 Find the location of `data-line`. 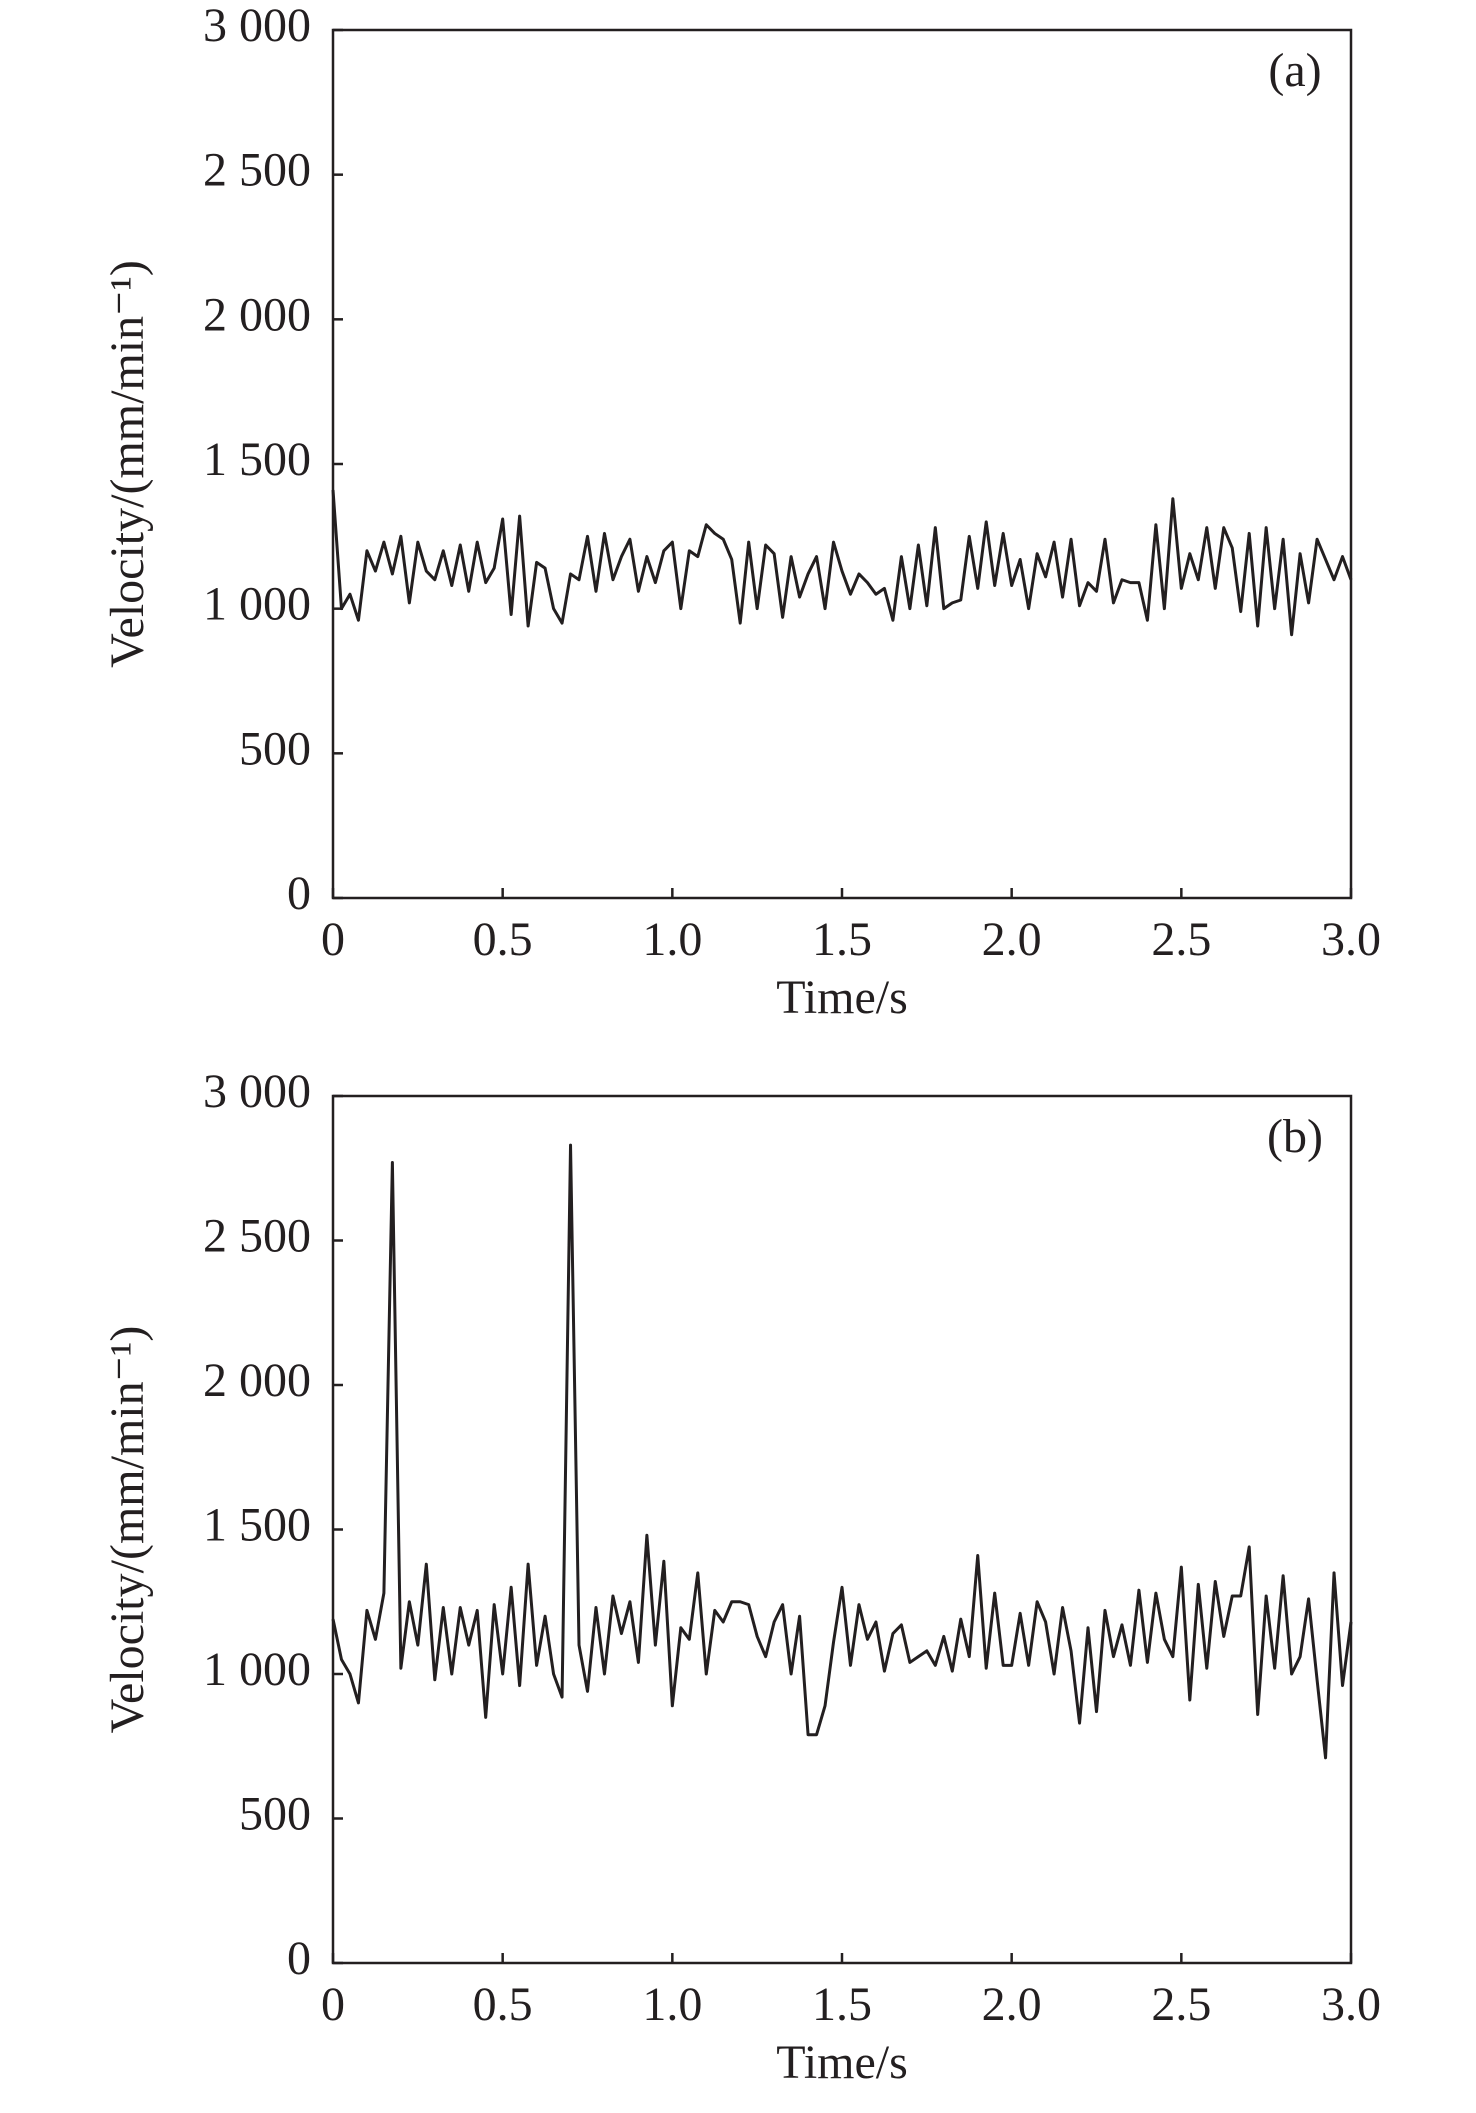

data-line is located at coordinates (842, 563).